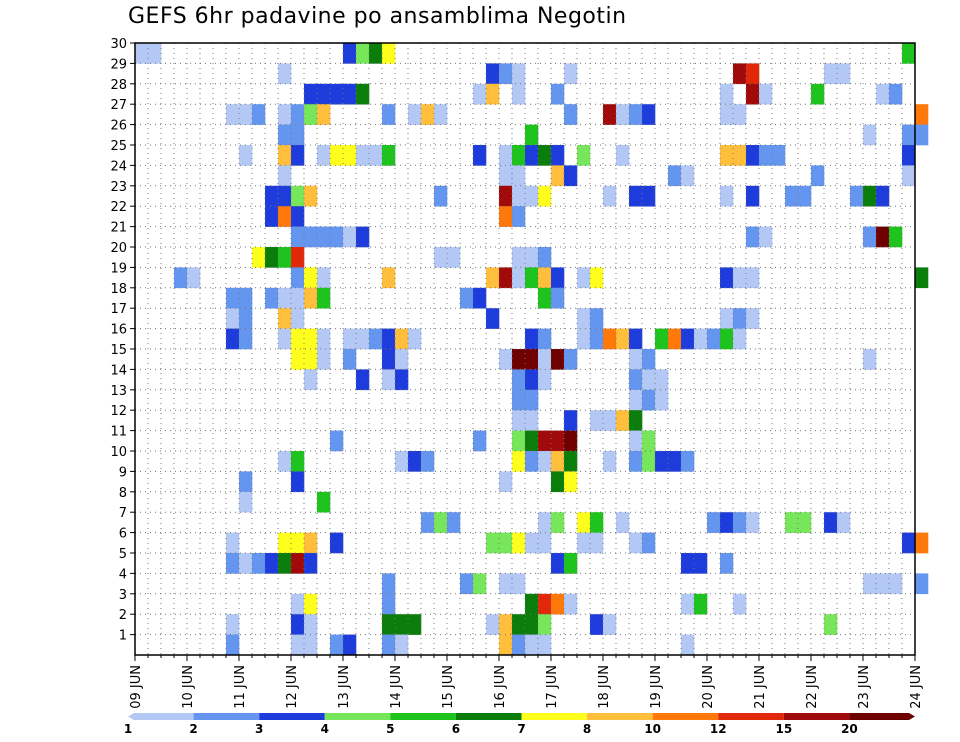 This screenshot has height=742, width=960. What do you see at coordinates (118, 330) in the screenshot?
I see `y-tick-label: 16` at bounding box center [118, 330].